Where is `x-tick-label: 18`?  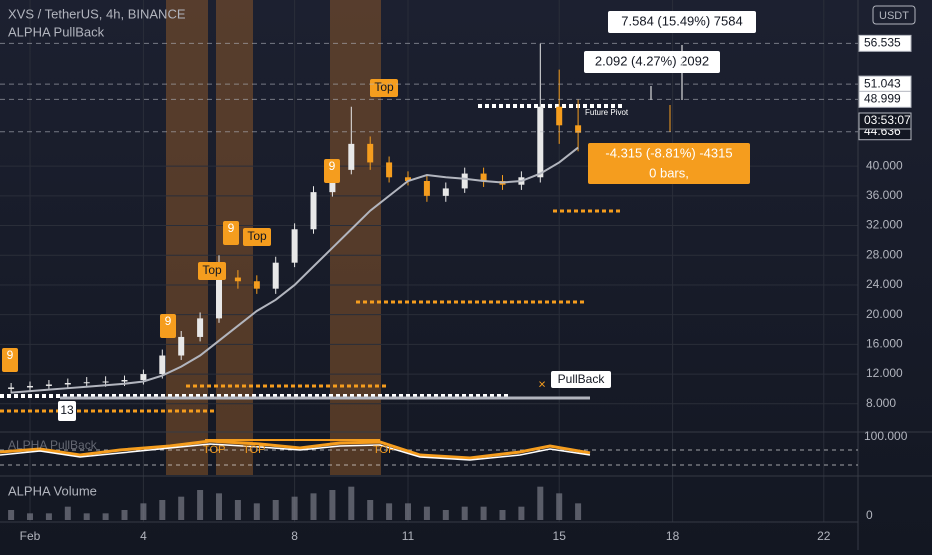
x-tick-label: 18 is located at coordinates (673, 536).